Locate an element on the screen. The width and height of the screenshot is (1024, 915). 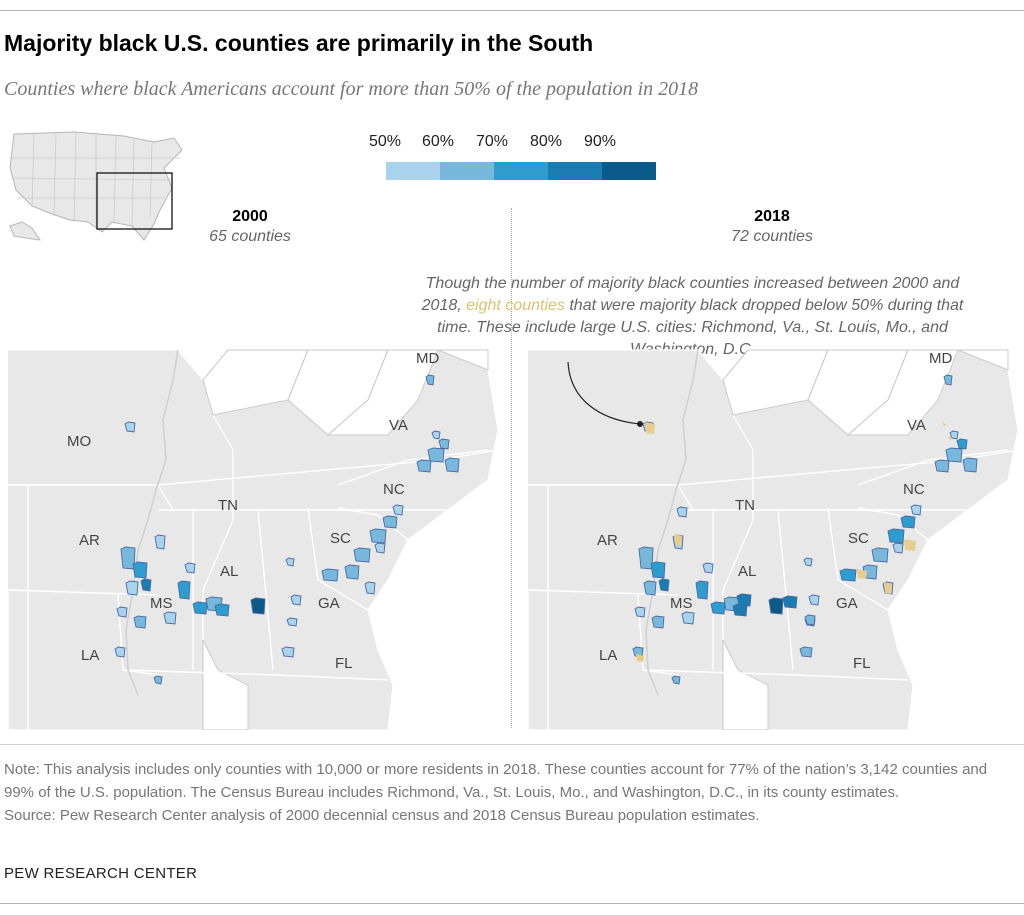
top-rule is located at coordinates (512, 10).